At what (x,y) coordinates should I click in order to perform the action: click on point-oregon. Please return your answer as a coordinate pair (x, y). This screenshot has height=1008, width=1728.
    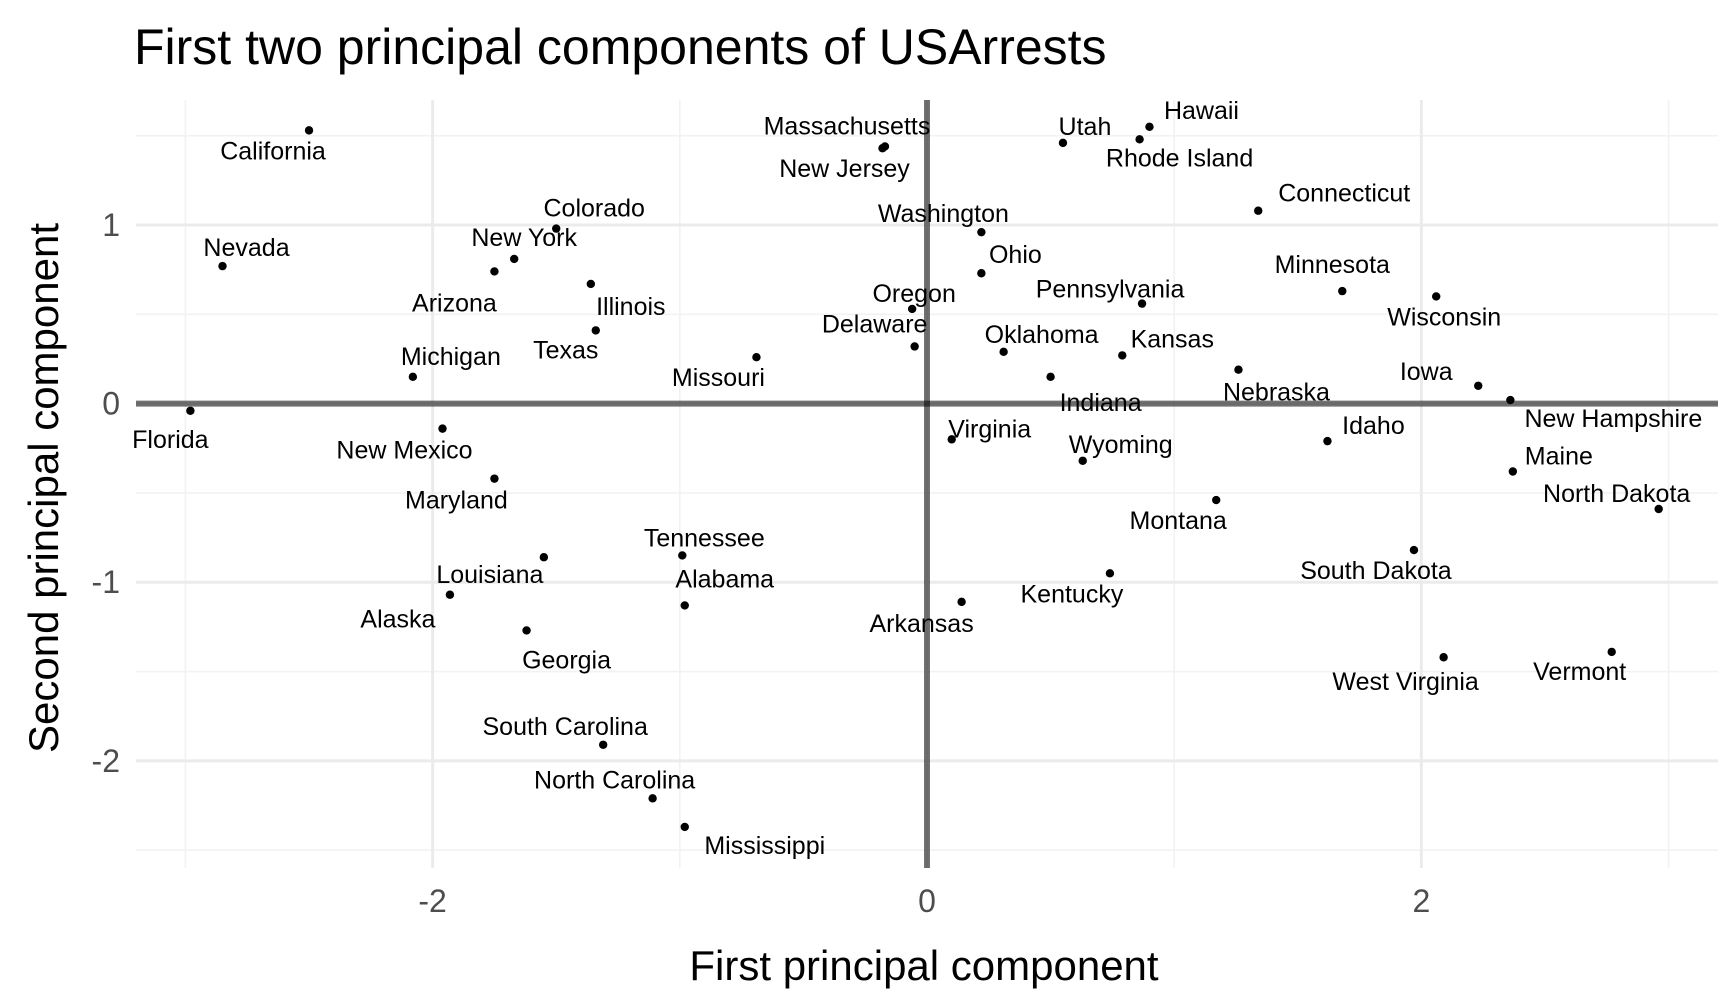
    Looking at the image, I should click on (912, 309).